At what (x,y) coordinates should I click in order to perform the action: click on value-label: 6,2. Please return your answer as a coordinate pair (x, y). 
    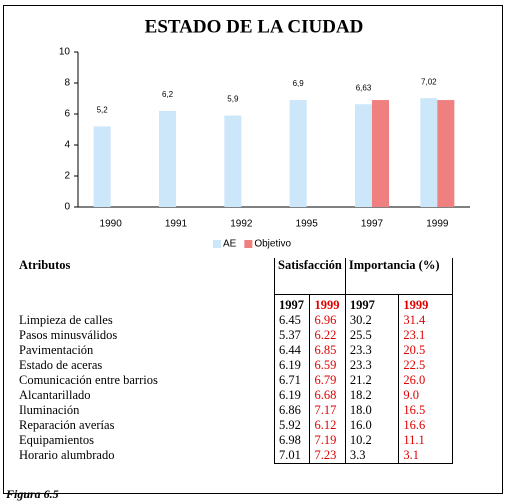
    Looking at the image, I should click on (168, 94).